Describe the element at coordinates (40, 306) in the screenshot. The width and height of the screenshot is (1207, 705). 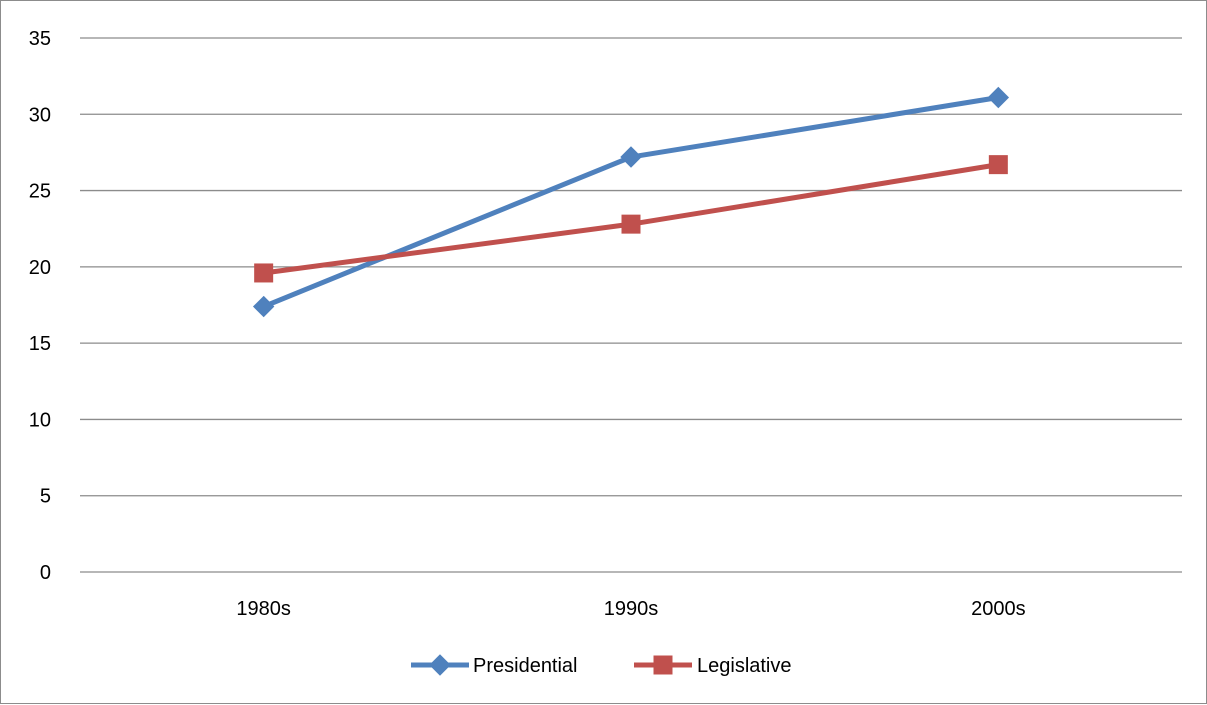
I see `y-axis-tick-labels: 0 5 10 15 20 25 30 35` at that location.